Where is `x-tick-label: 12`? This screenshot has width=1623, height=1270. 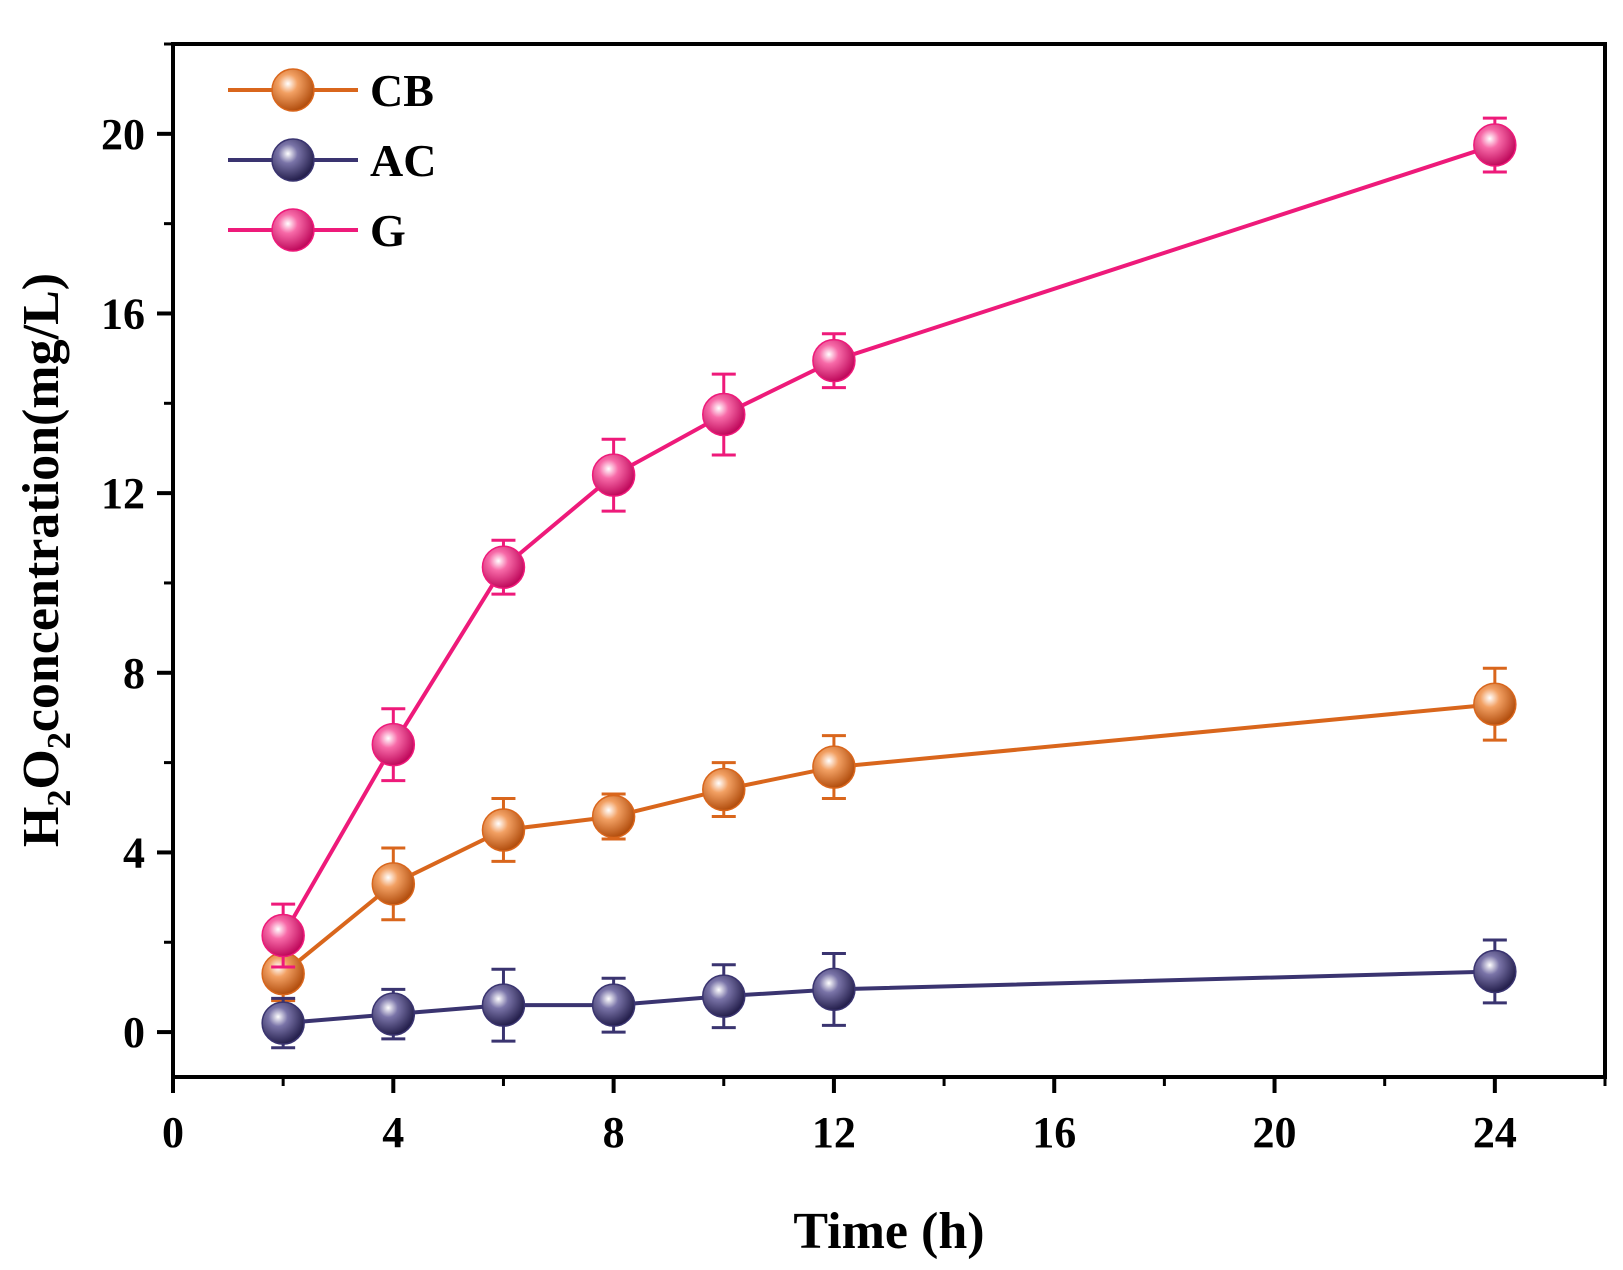 x-tick-label: 12 is located at coordinates (834, 1132).